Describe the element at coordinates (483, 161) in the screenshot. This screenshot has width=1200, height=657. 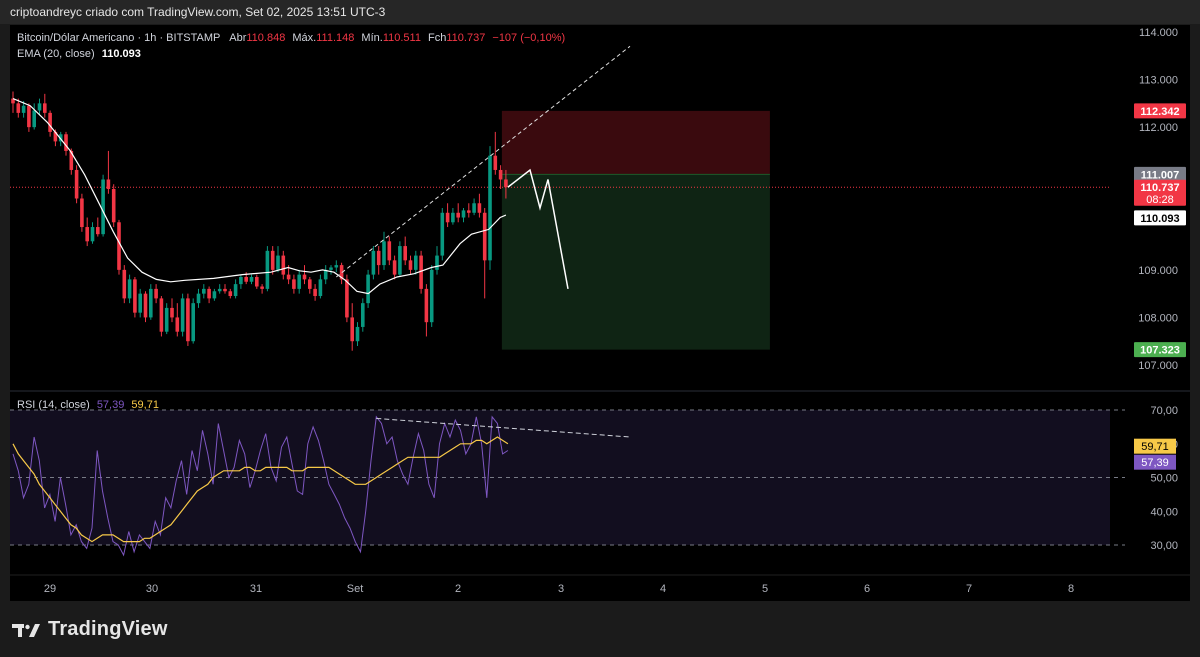
I see `trendline-dashed` at that location.